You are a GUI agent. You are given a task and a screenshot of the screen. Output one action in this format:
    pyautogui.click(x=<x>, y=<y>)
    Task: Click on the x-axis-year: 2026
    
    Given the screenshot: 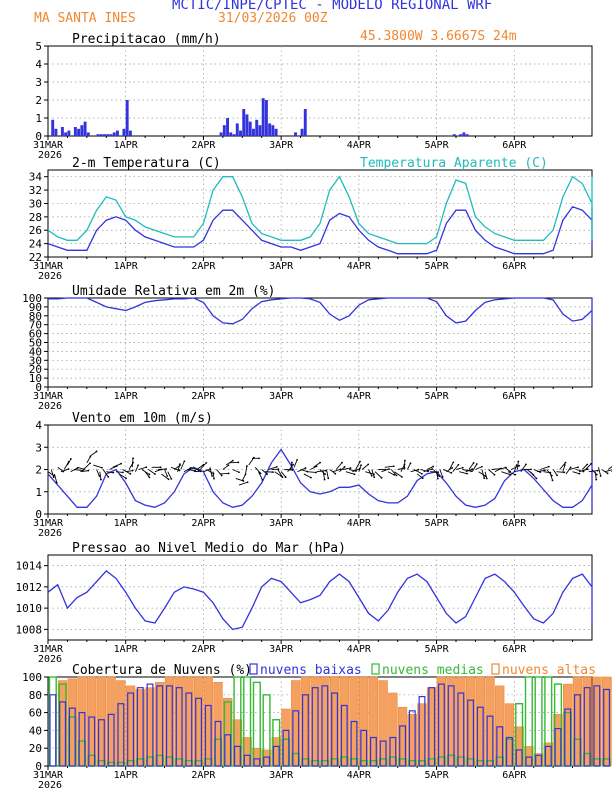 What is the action you would take?
    pyautogui.click(x=50, y=659)
    